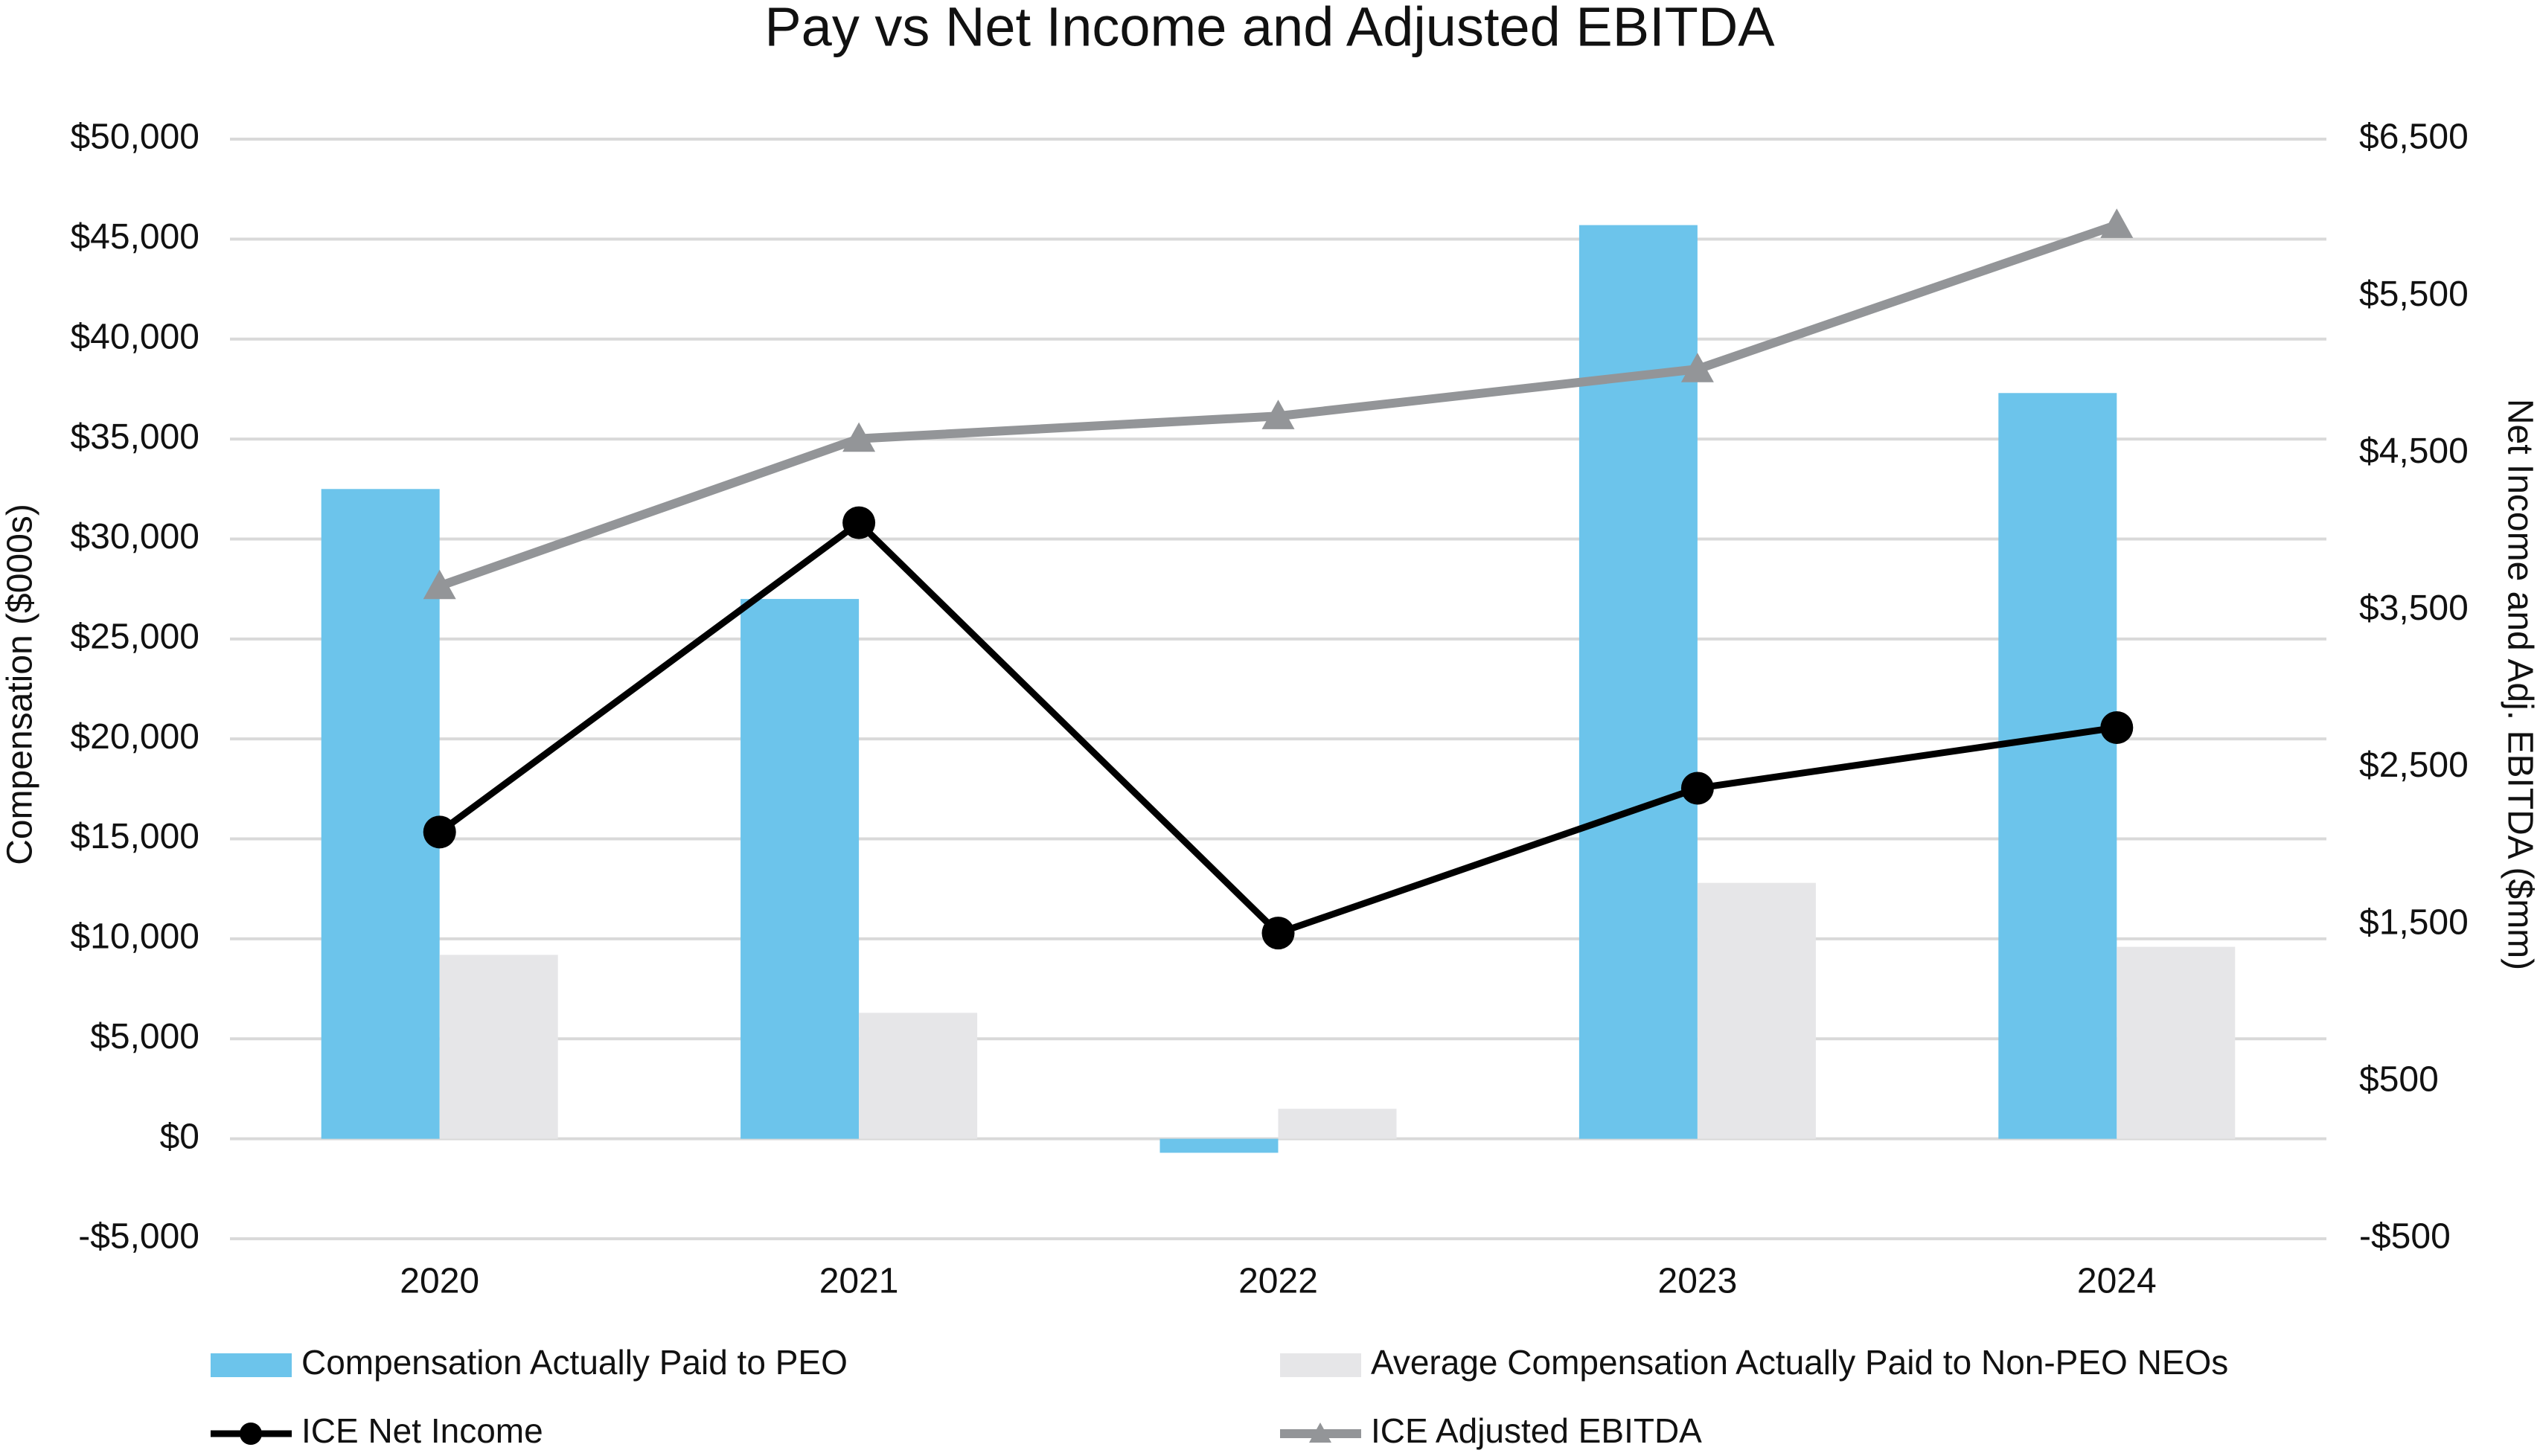  Describe the element at coordinates (138, 1237) in the screenshot. I see `y-tick-label: -$5,000` at that location.